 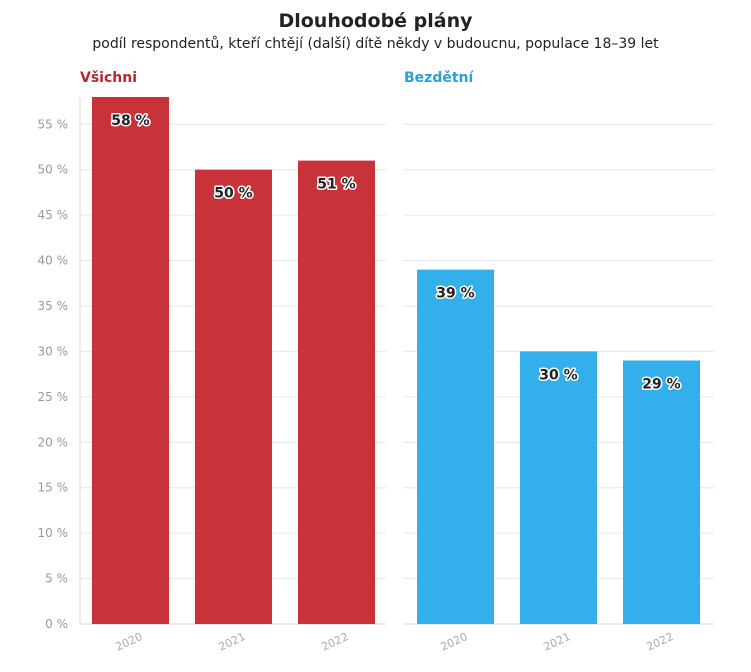 I want to click on y-tick-label: 20 %, so click(x=53, y=442).